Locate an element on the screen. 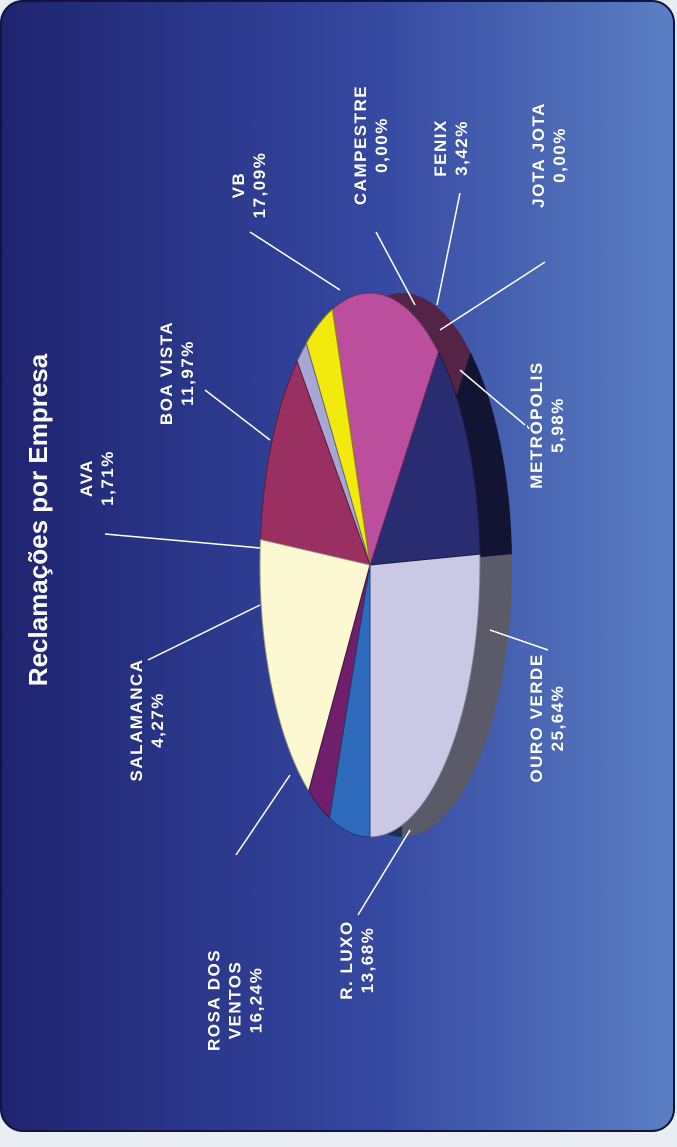  leader-line-metr-polis is located at coordinates (492, 397).